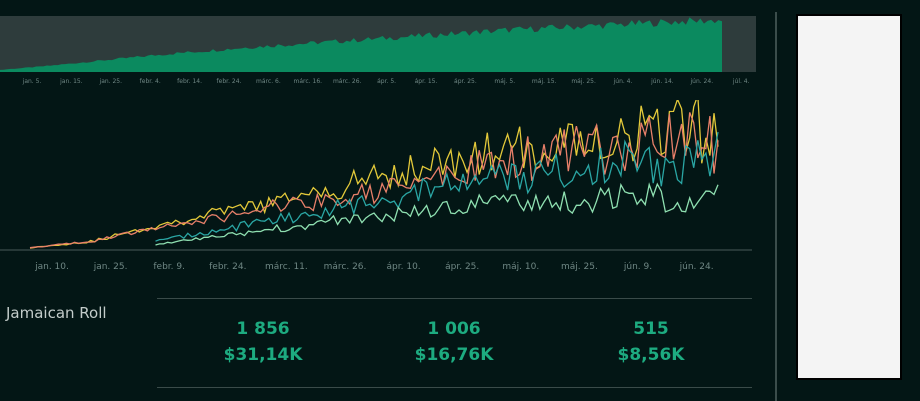  I want to click on x-tick-label: máj. 15., so click(544, 81).